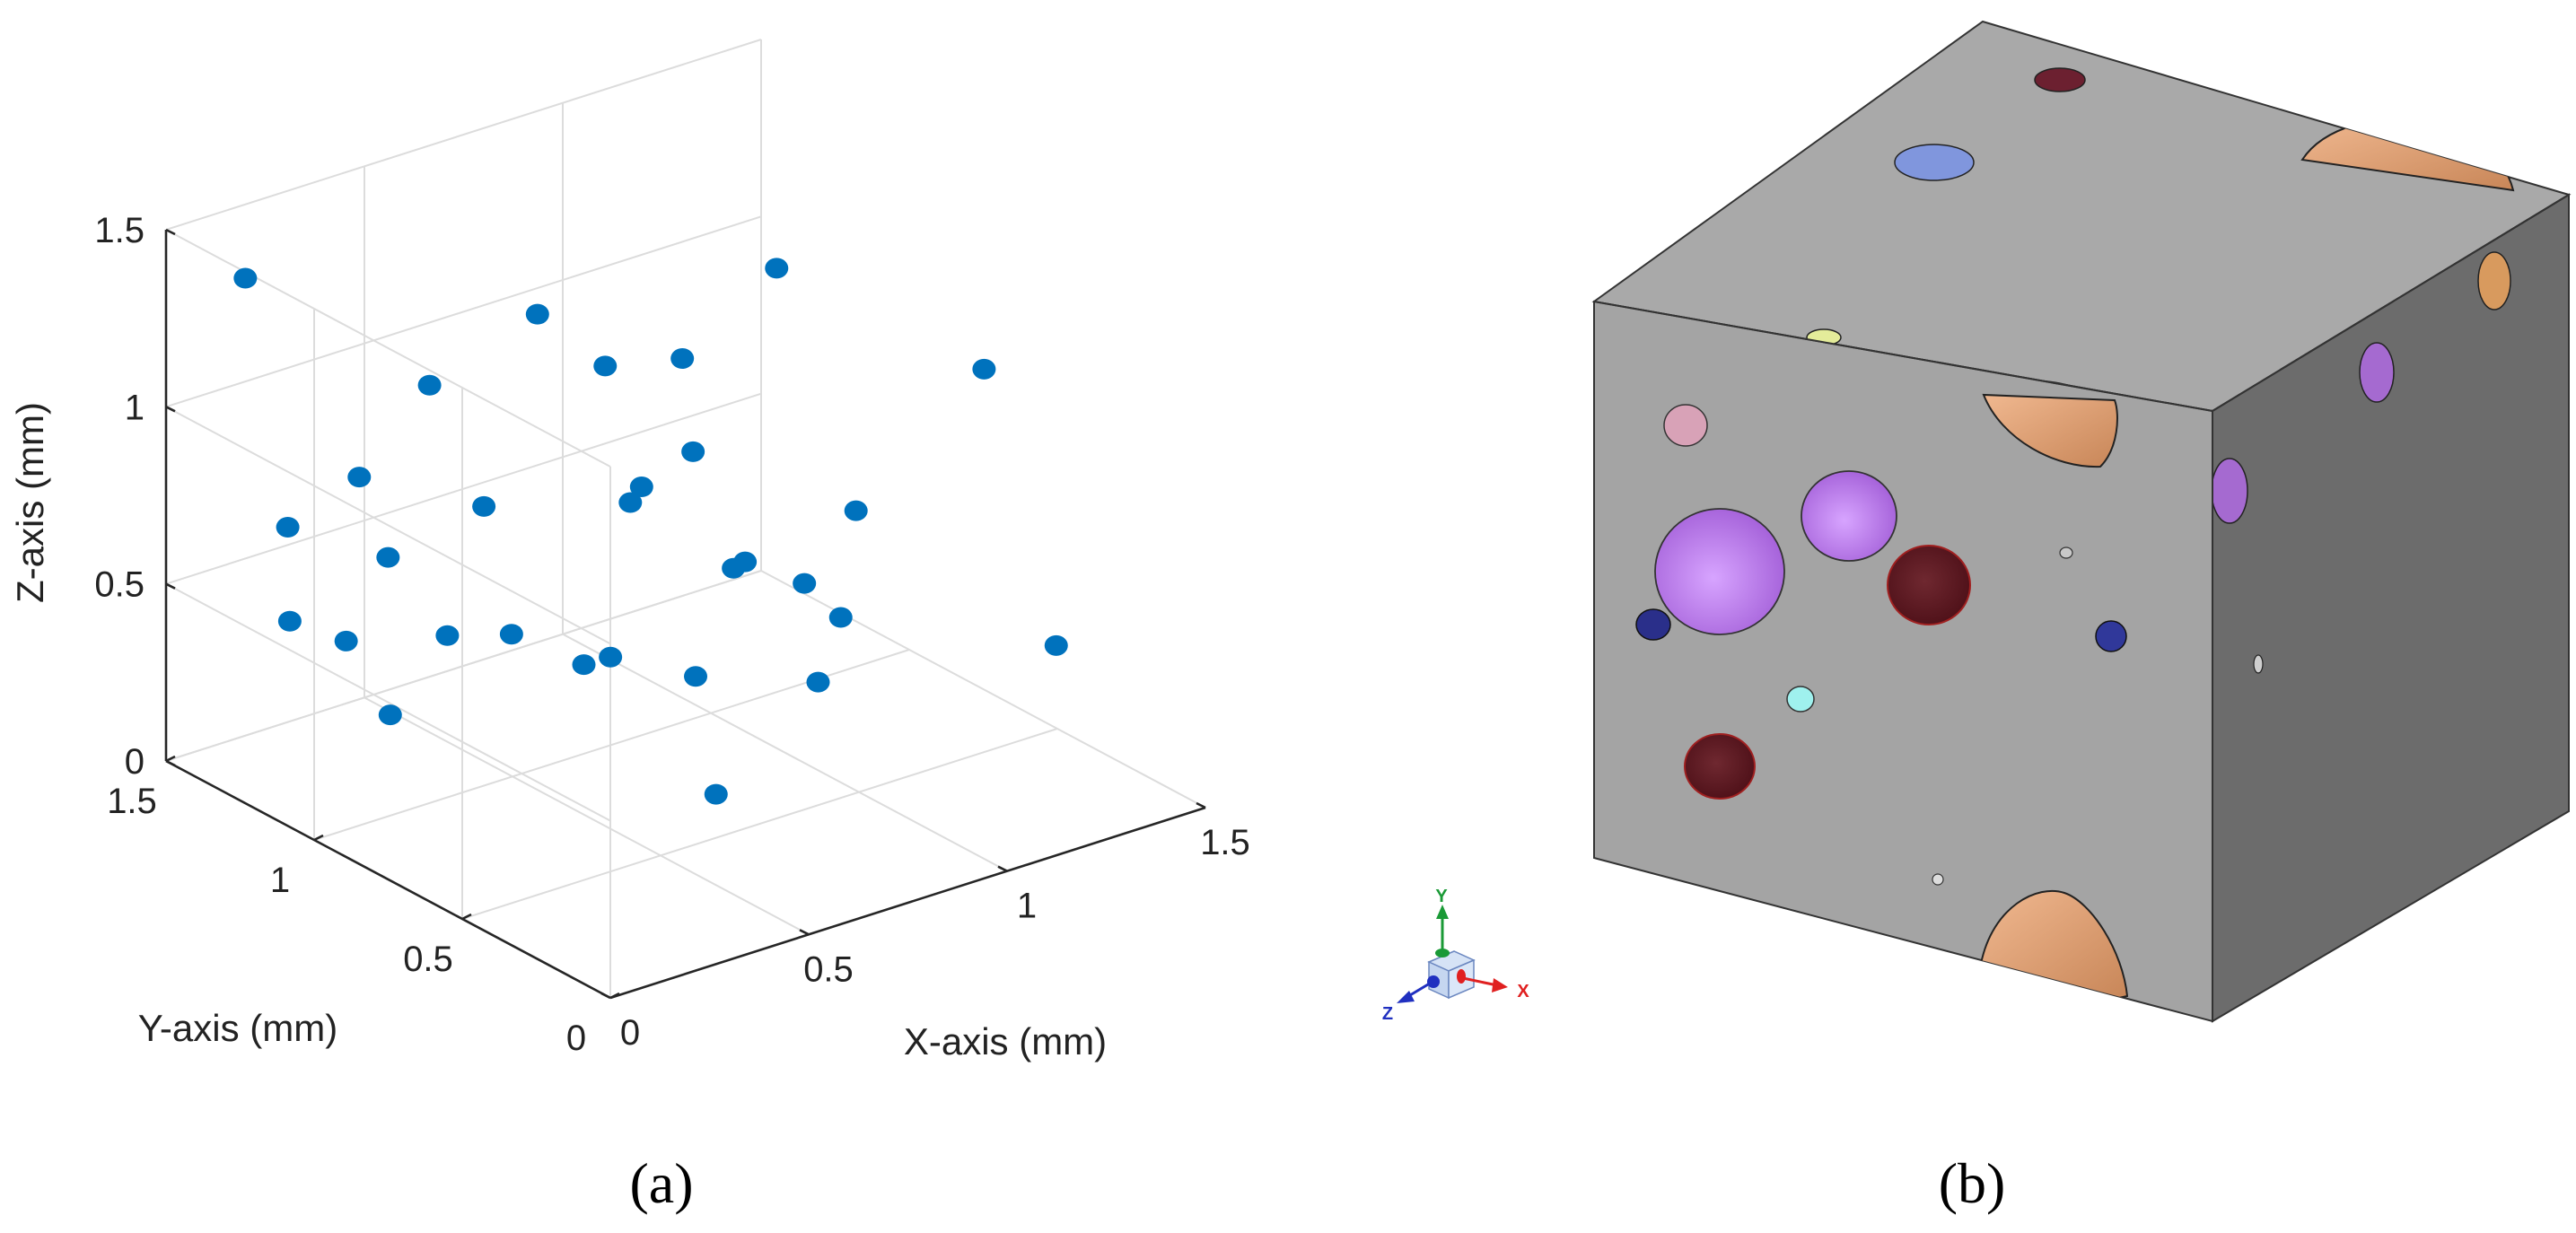 This screenshot has height=1233, width=2576. Describe the element at coordinates (237, 1028) in the screenshot. I see `y-axis-label: Y-axis (mm)` at that location.